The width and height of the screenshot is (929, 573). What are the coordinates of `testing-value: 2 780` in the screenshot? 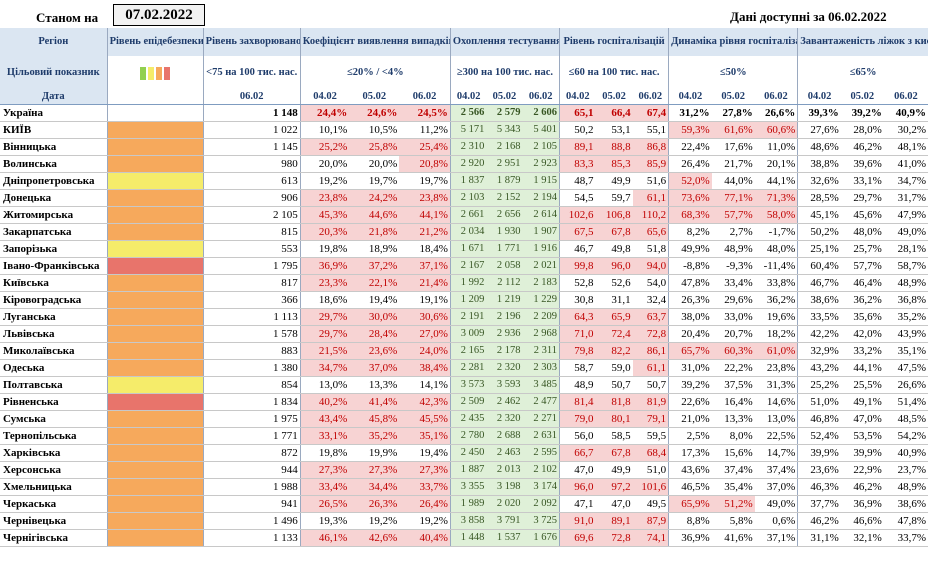 It's located at (468, 436).